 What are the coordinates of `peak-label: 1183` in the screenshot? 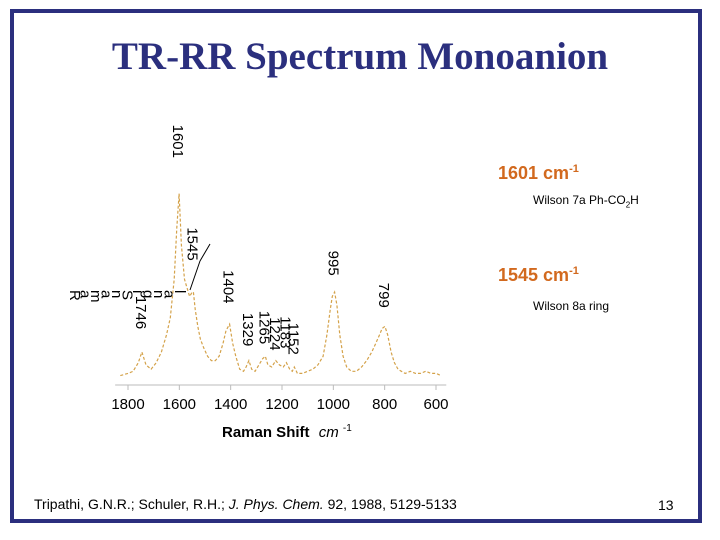 It's located at (284, 332).